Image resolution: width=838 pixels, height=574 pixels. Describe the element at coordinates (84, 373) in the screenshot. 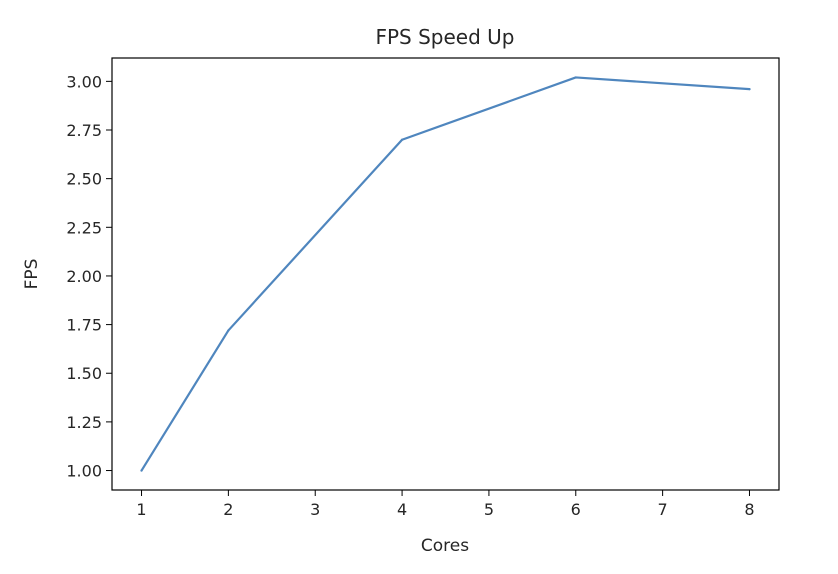

I see `y-tick-label: 1.50` at that location.